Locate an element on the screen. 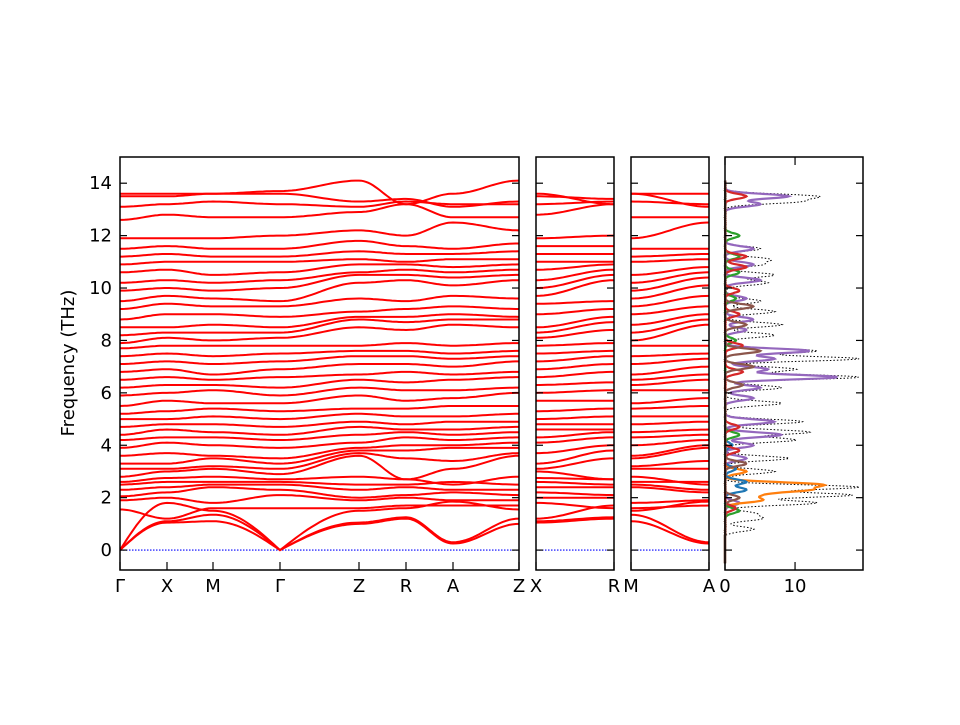  k-point-label: M is located at coordinates (631, 586).